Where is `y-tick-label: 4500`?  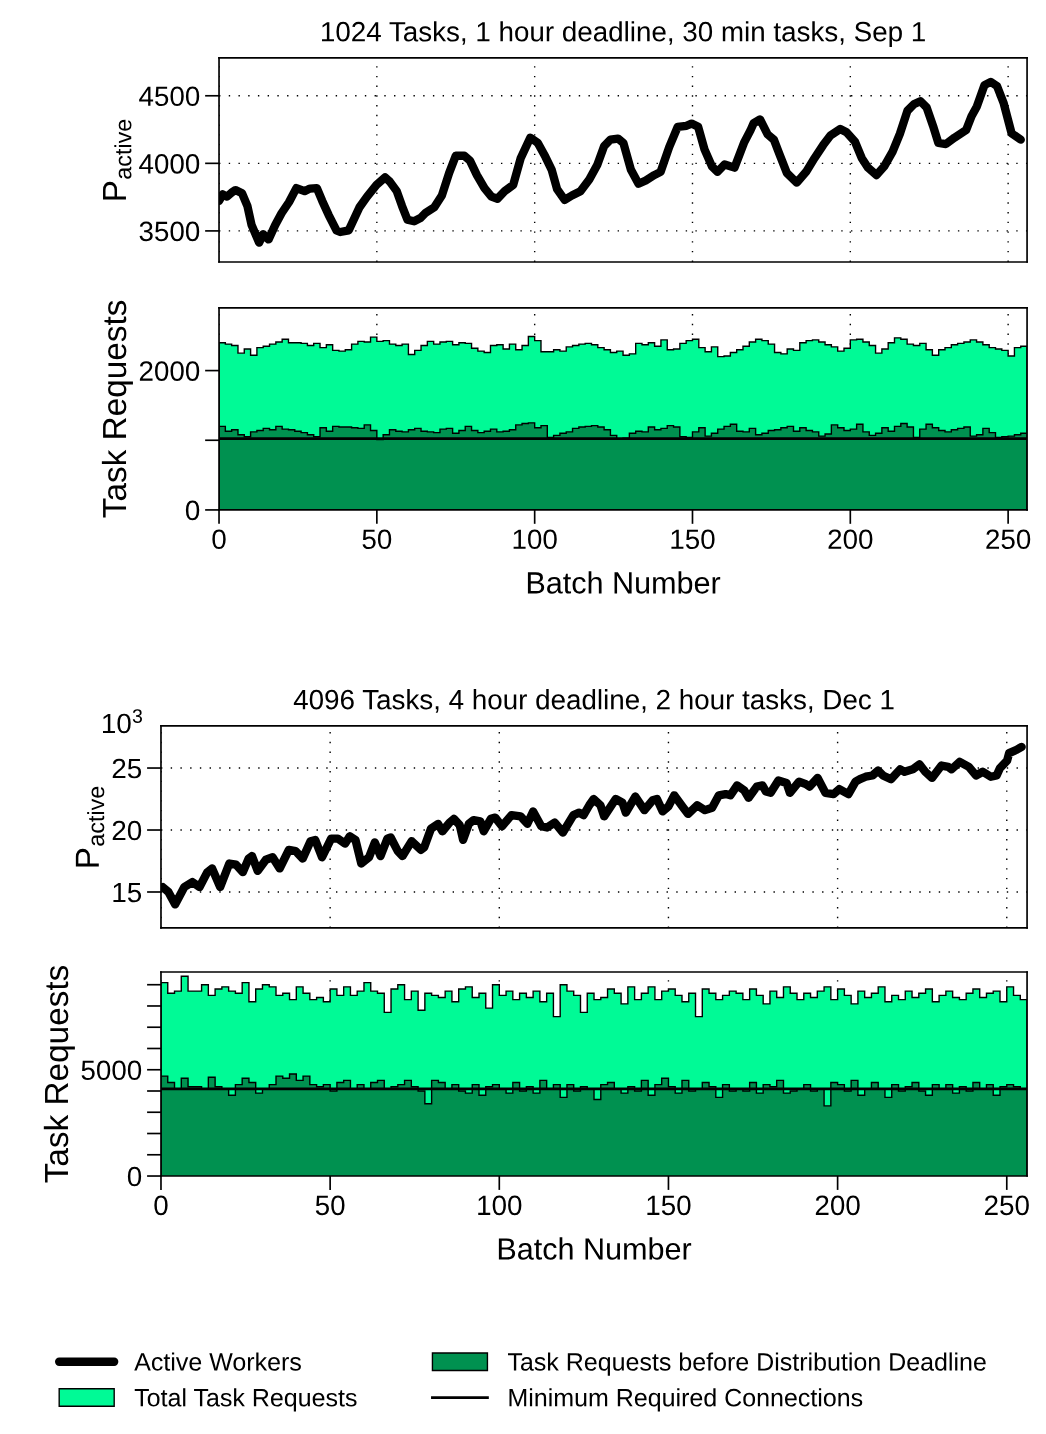
y-tick-label: 4500 is located at coordinates (169, 96).